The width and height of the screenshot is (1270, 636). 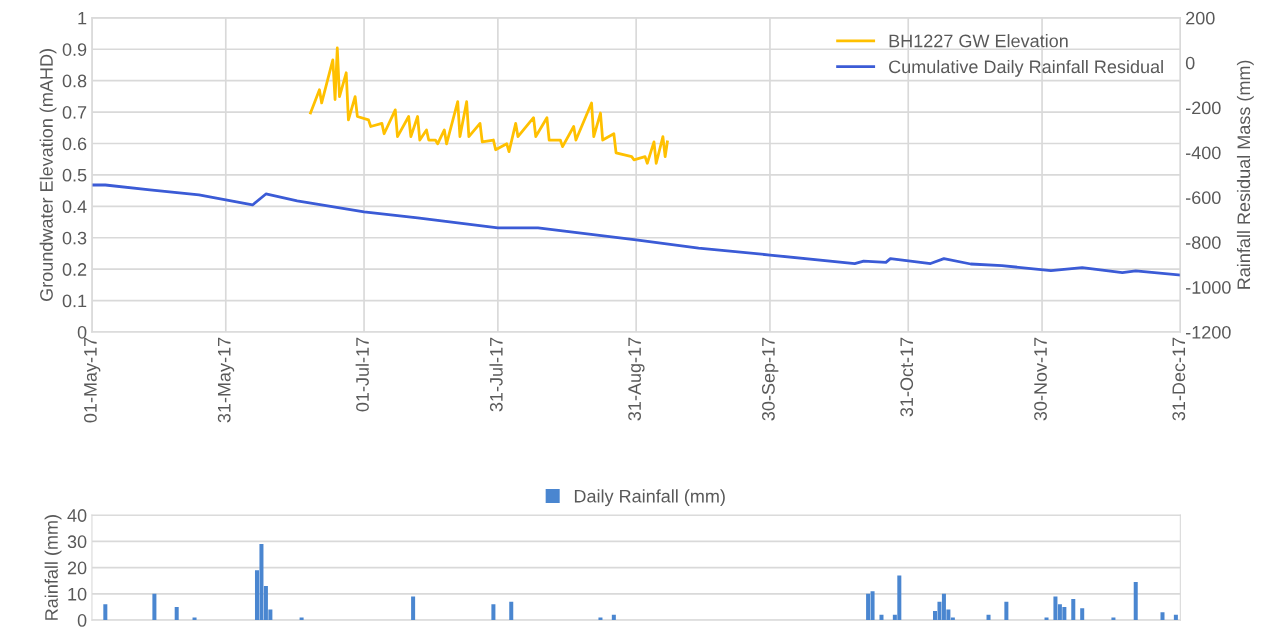 What do you see at coordinates (1203, 198) in the screenshot?
I see `y2-tick-label: -600` at bounding box center [1203, 198].